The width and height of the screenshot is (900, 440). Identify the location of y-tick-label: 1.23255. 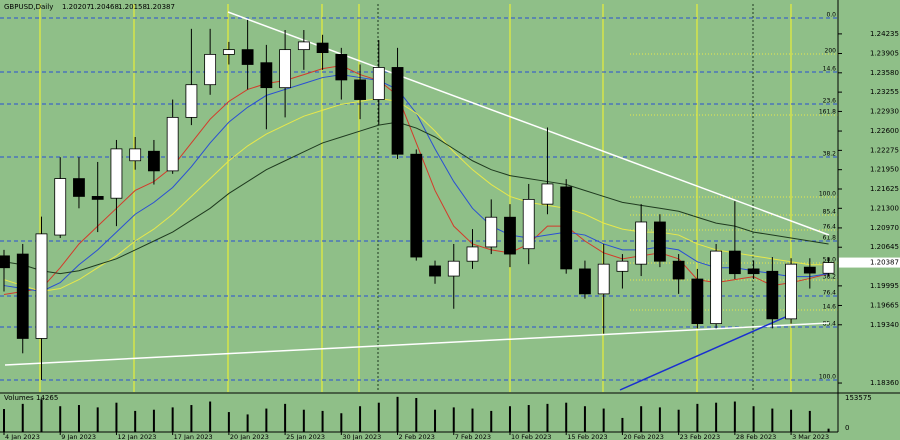
(884, 92).